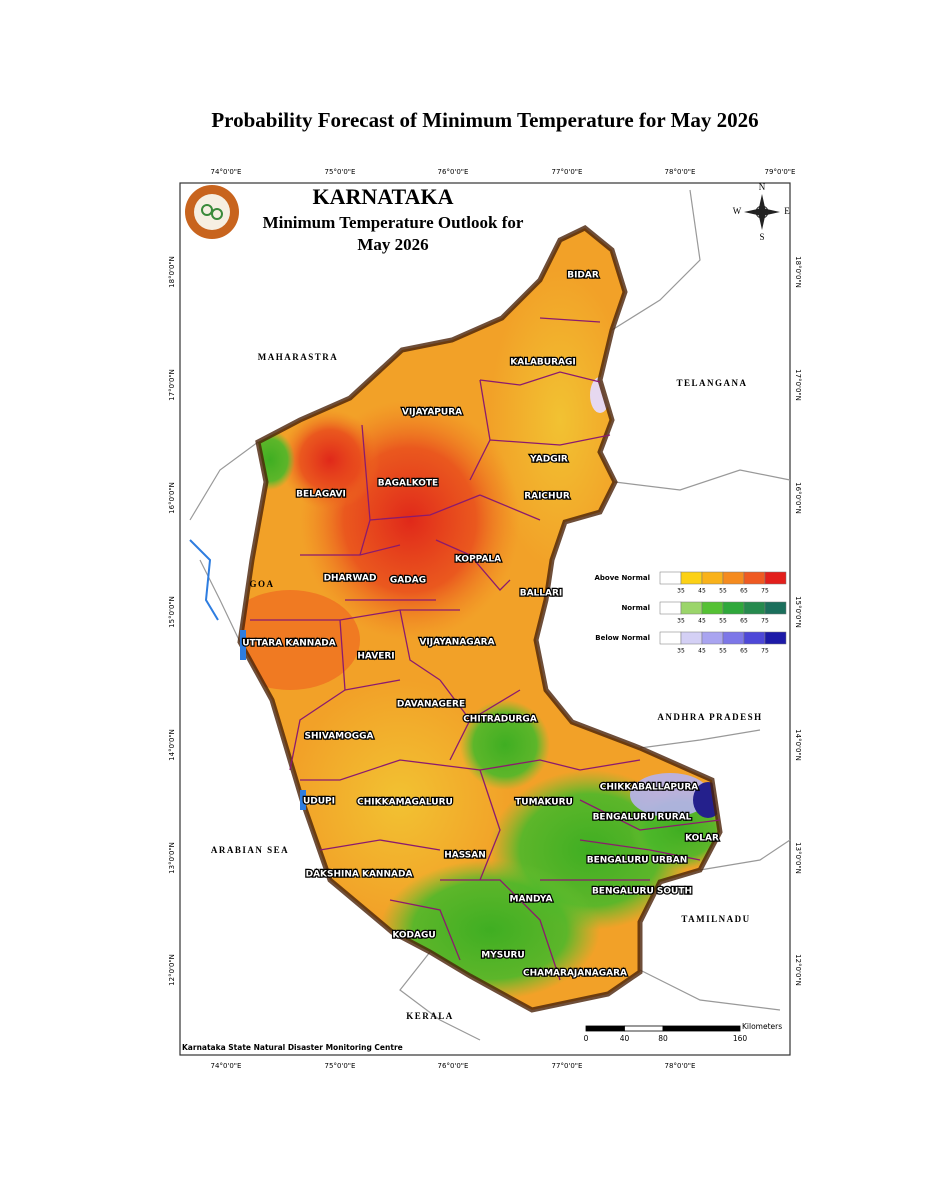 This screenshot has height=1204, width=927. What do you see at coordinates (548, 460) in the screenshot?
I see `district-label: YADGIR` at bounding box center [548, 460].